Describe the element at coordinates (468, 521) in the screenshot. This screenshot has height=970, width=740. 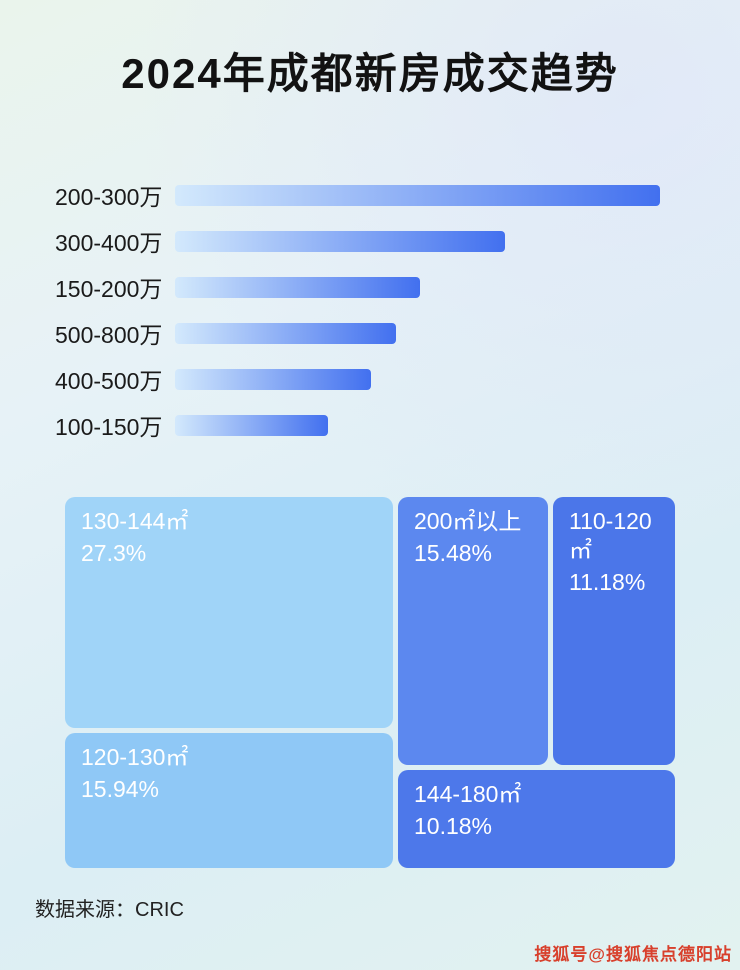
I see `treemap-block-label: 200㎡以上` at that location.